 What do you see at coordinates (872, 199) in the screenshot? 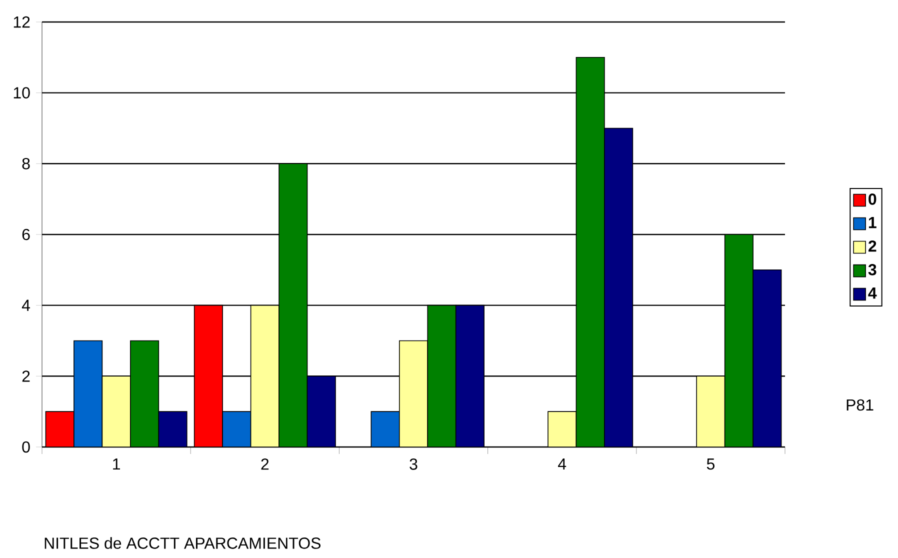
I see `legend-label: 0` at bounding box center [872, 199].